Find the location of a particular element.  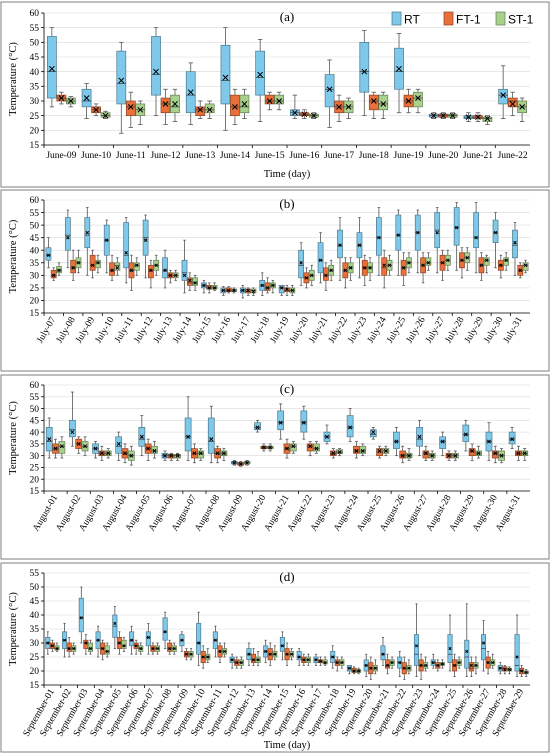

x-axis-label: Time (day) is located at coordinates (287, 174).